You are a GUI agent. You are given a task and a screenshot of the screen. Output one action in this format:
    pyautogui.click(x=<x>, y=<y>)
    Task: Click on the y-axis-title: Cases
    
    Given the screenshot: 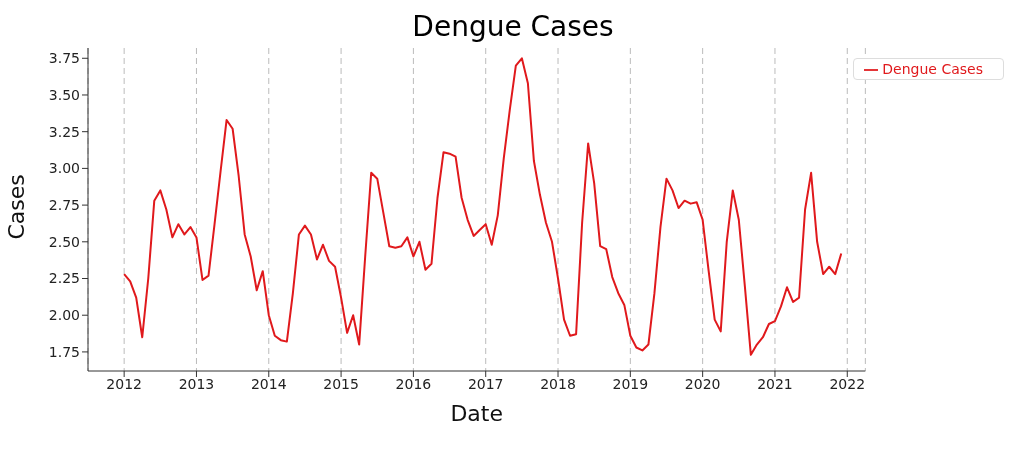 What is the action you would take?
    pyautogui.click(x=16, y=207)
    